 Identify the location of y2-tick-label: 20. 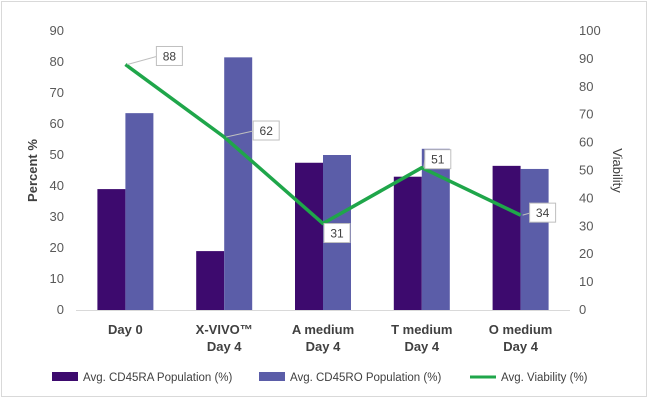
(586, 253).